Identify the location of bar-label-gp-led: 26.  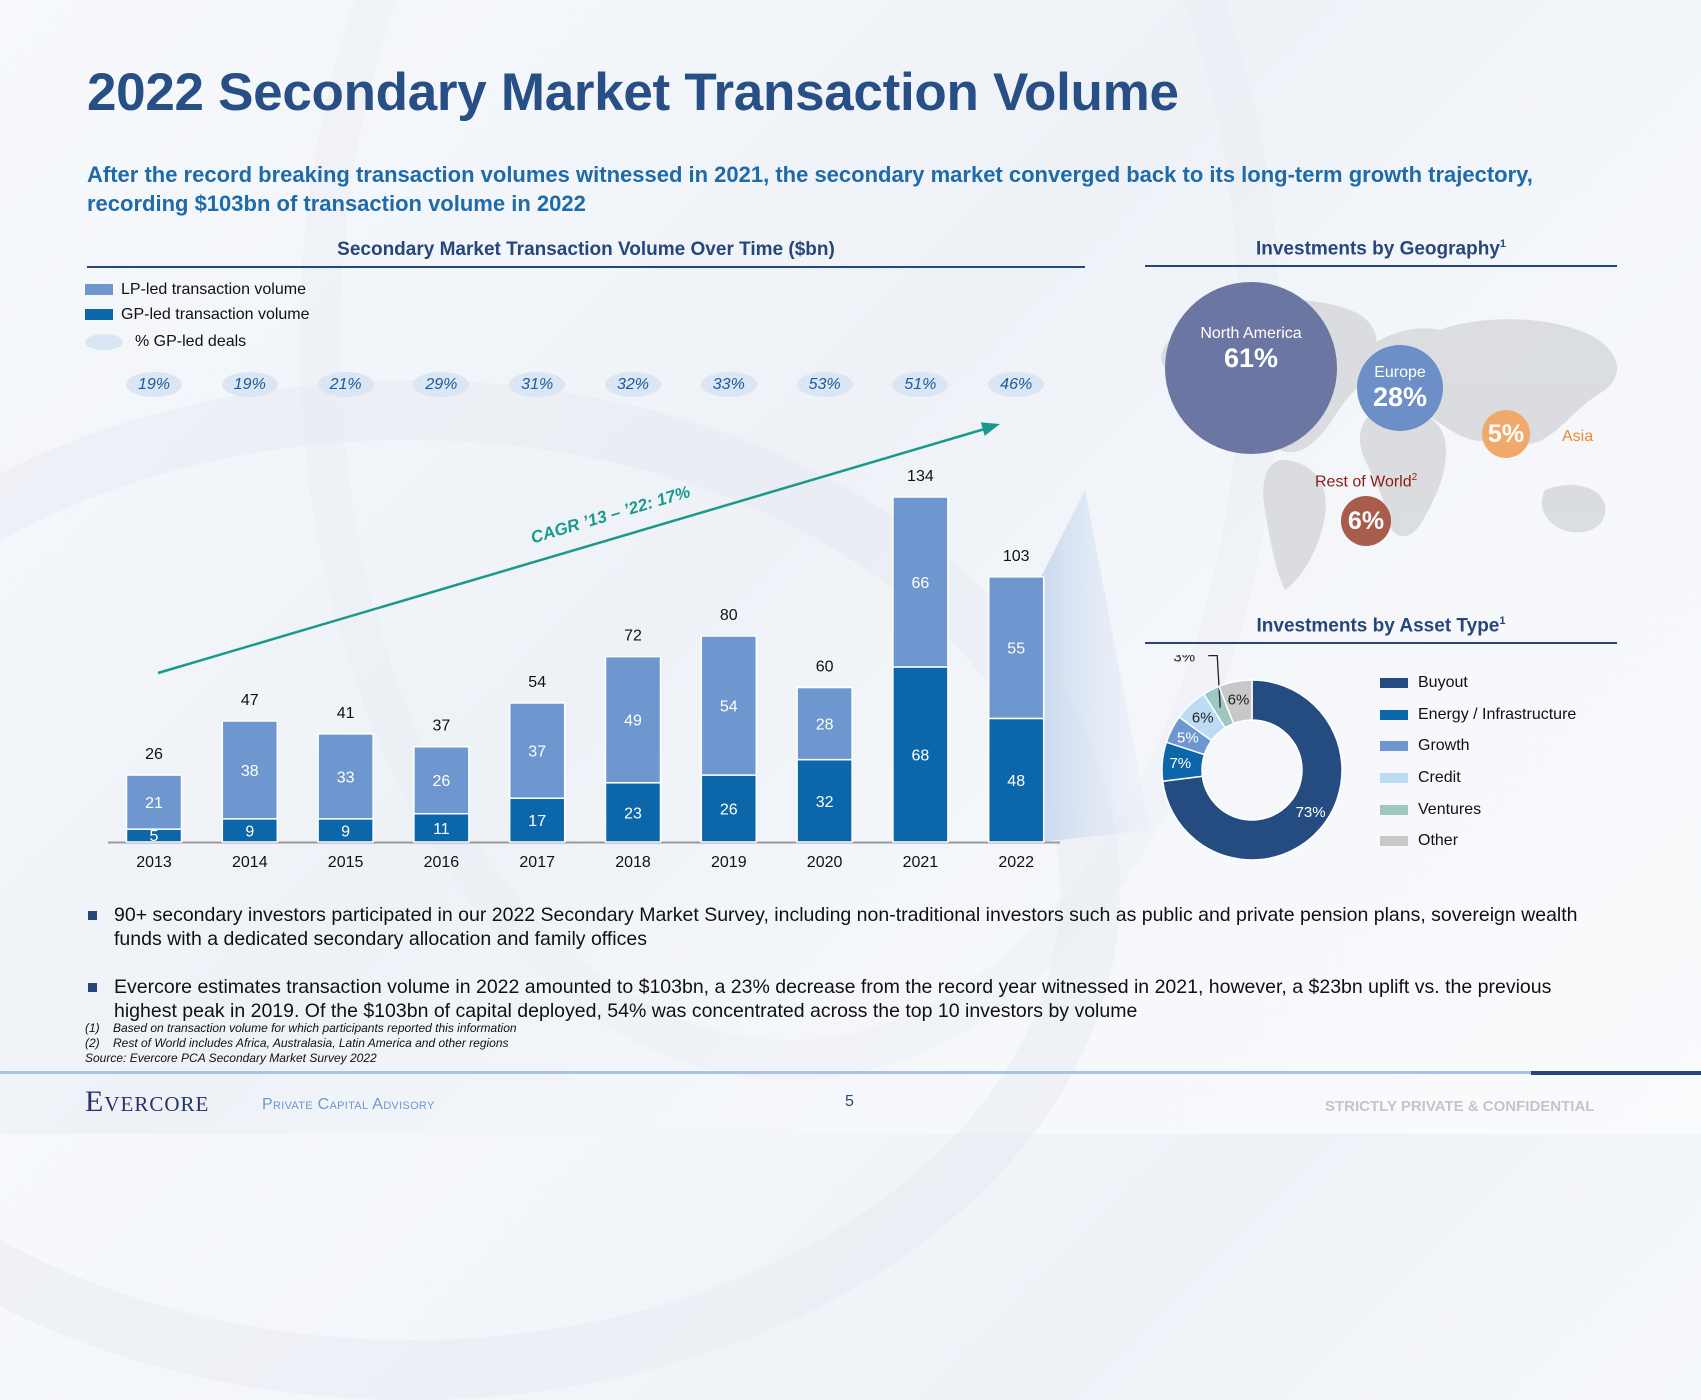
(729, 810).